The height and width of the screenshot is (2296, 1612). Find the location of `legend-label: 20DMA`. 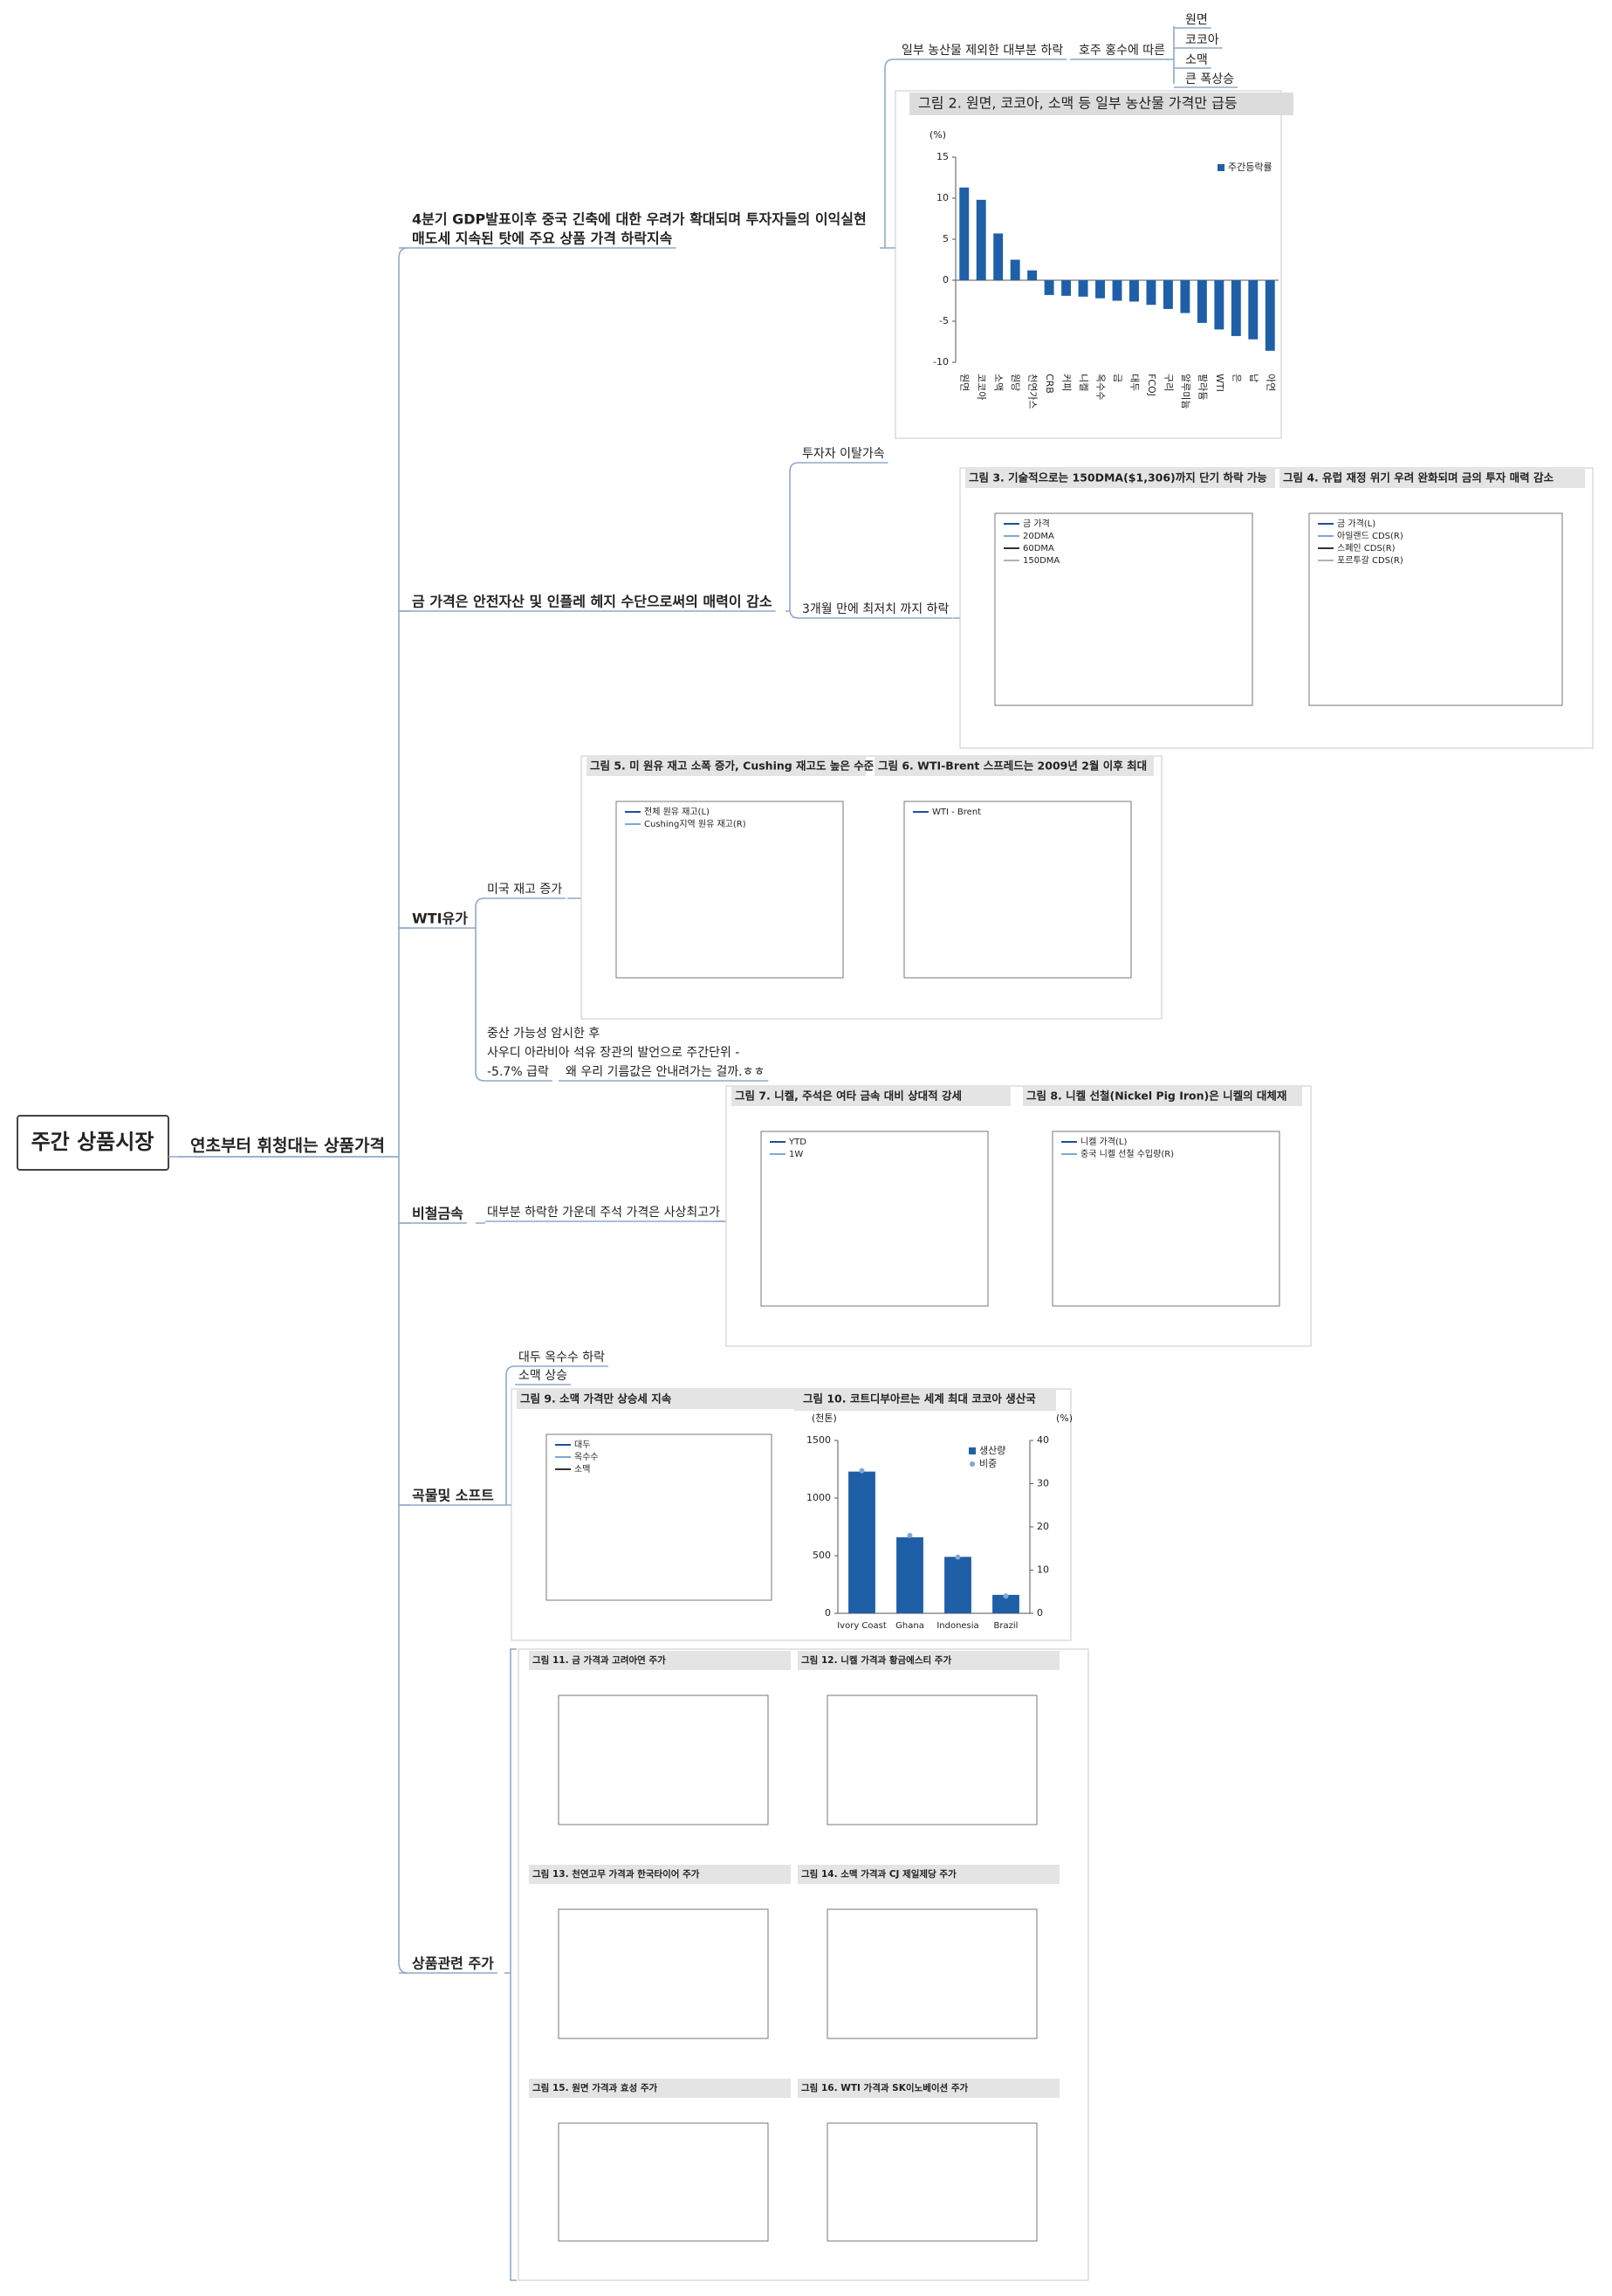

legend-label: 20DMA is located at coordinates (1038, 537).